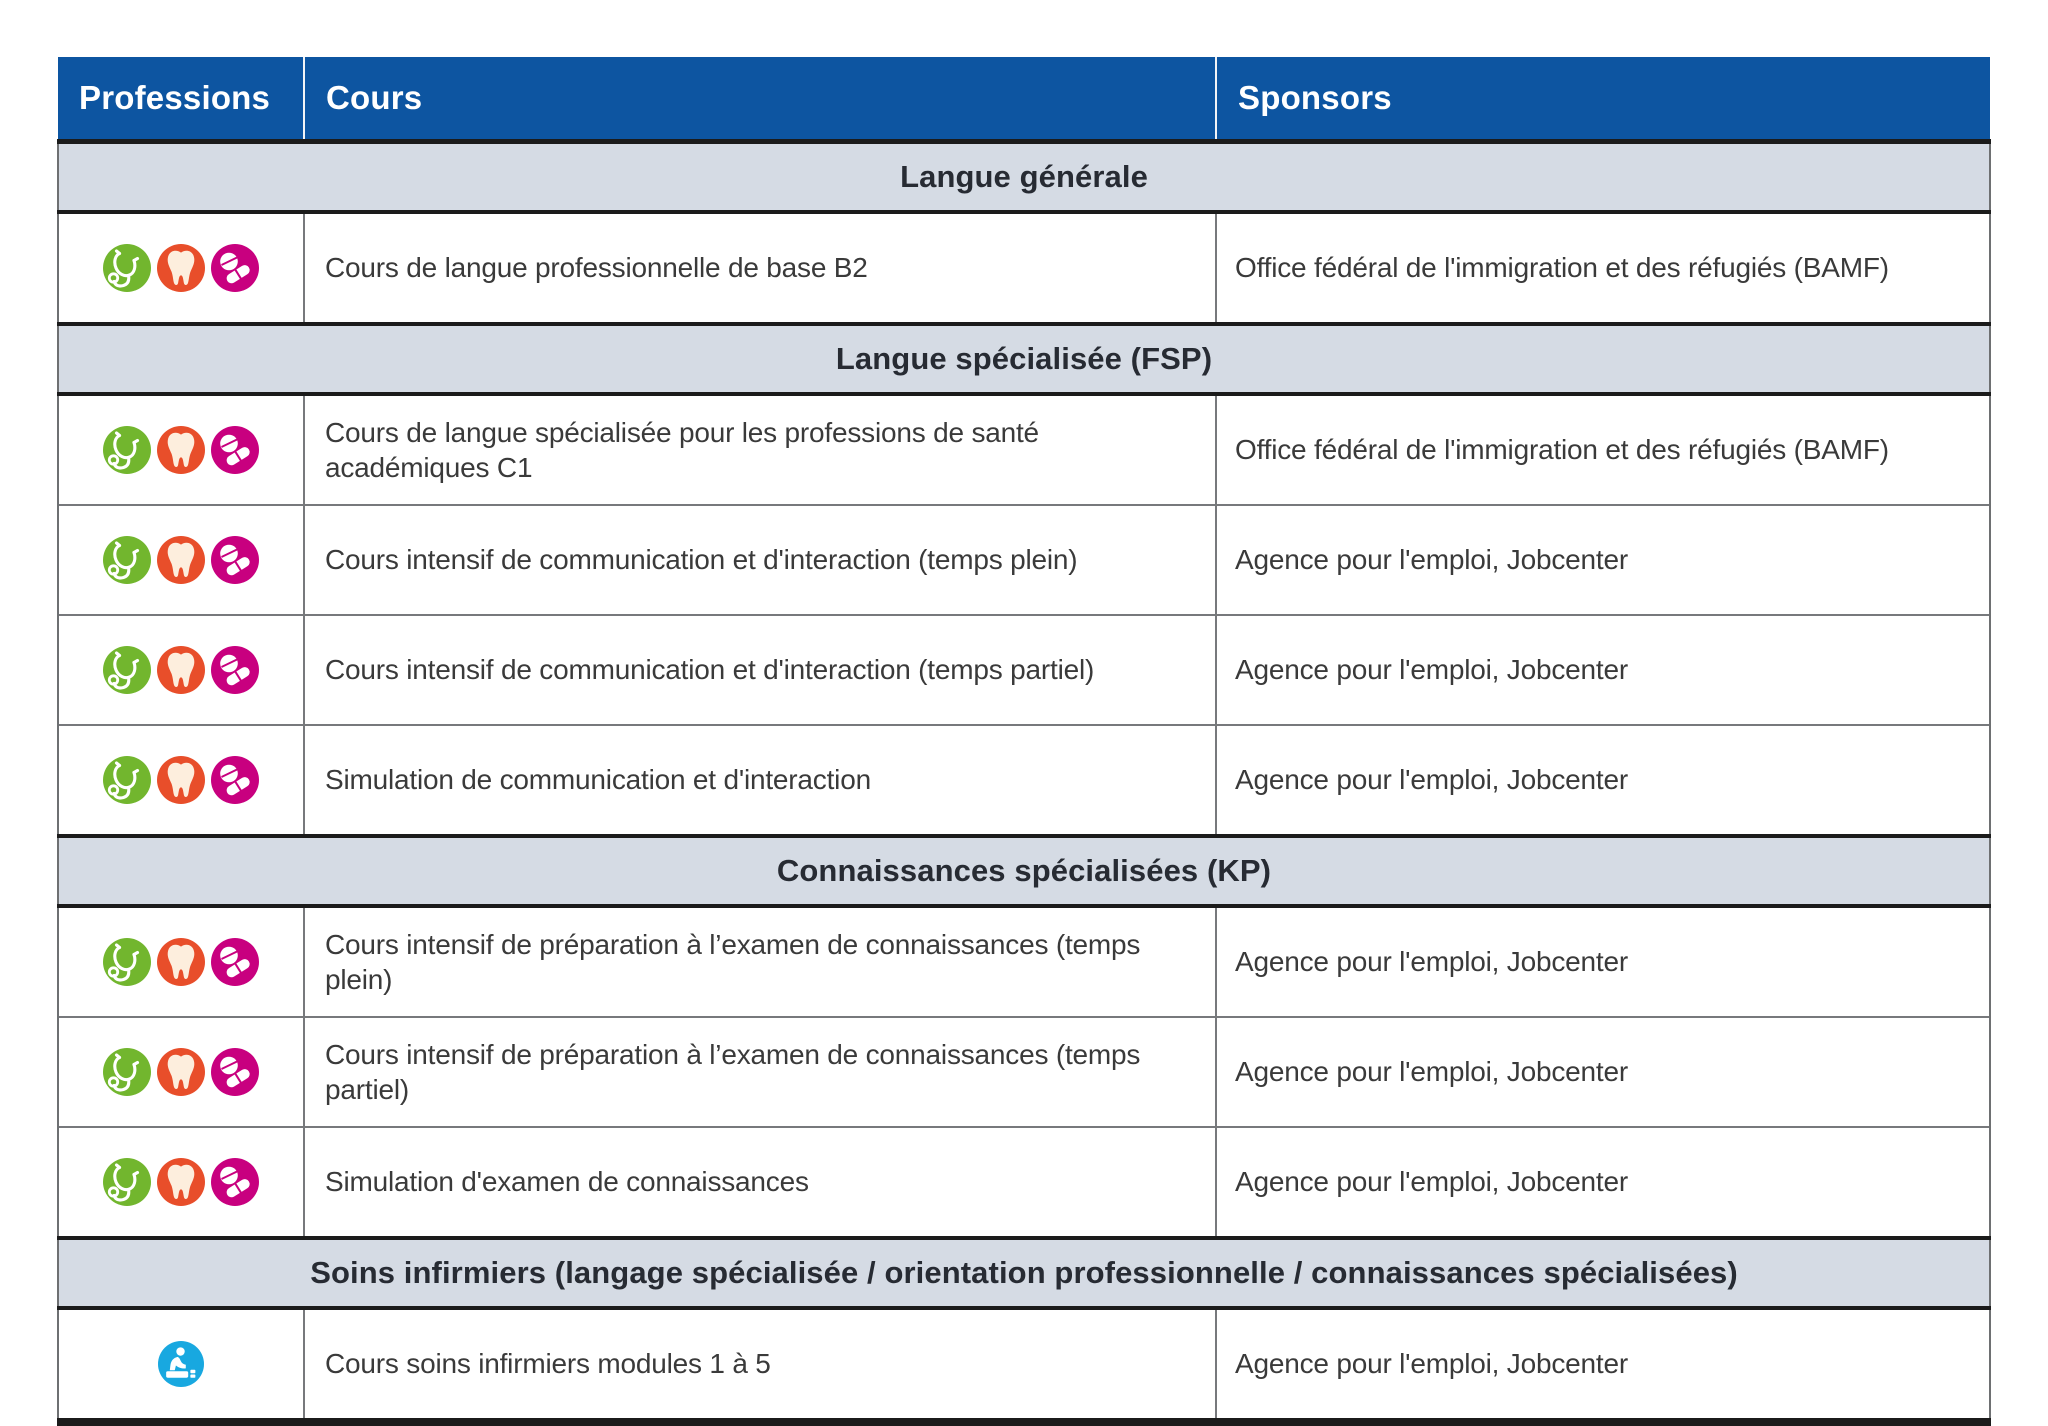 Image resolution: width=2048 pixels, height=1426 pixels. I want to click on course-cell: Simulation d'examen de connaissances, so click(759, 1182).